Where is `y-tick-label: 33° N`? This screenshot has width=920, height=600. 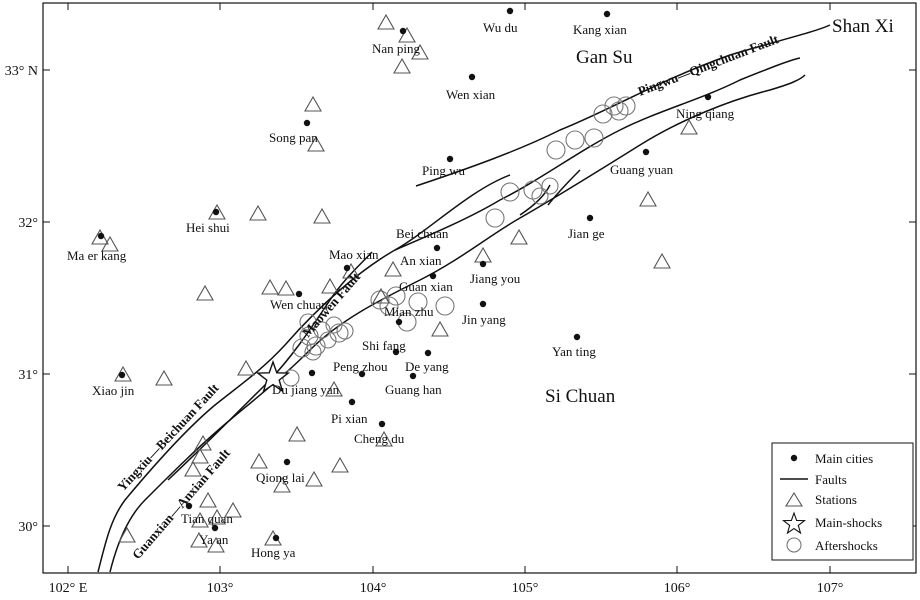 y-tick-label: 33° N is located at coordinates (21, 71).